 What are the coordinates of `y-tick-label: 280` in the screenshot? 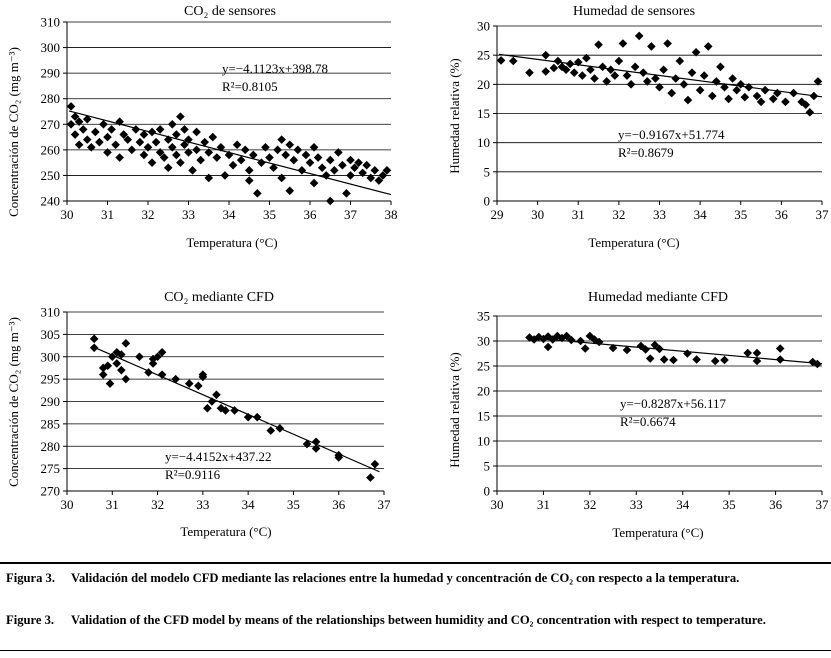 It's located at (51, 98).